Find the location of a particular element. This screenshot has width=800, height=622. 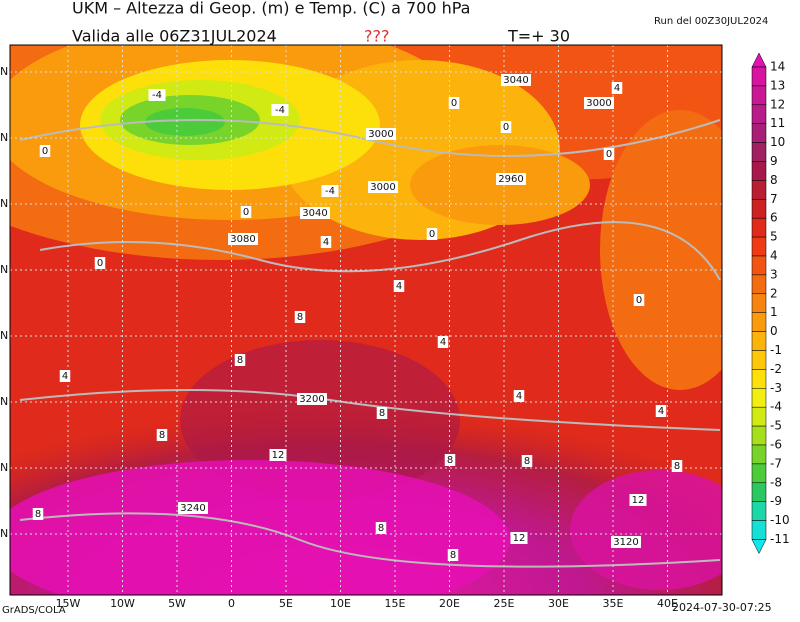

contour-label: 3080 is located at coordinates (242, 239).